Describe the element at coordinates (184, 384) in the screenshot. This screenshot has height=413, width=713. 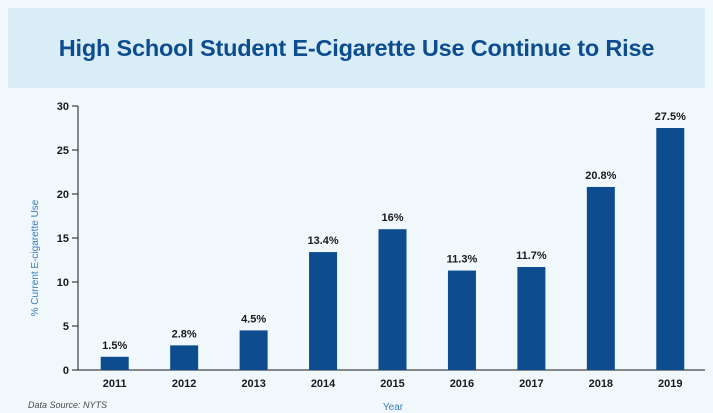
I see `x-tick-label-2012: 2012` at that location.